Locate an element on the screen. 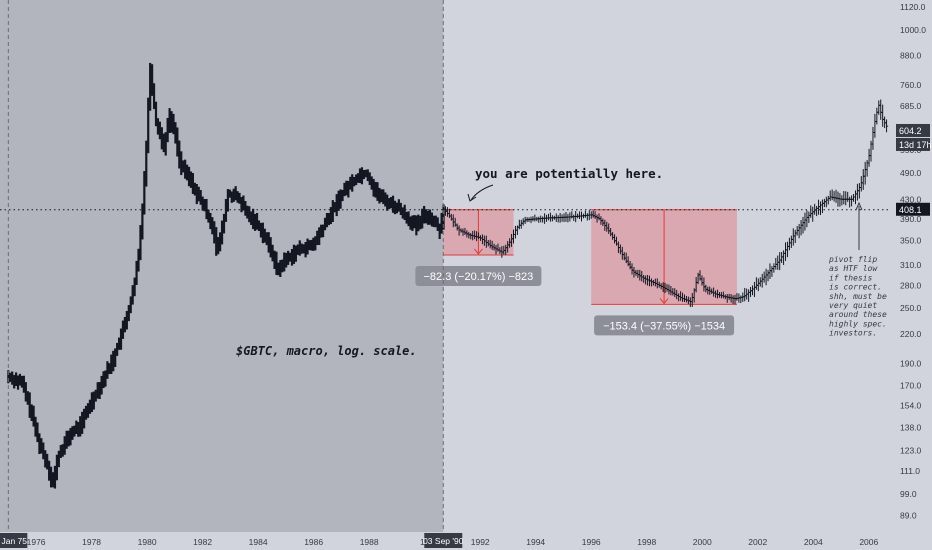  y-tick-label: 1000.0 is located at coordinates (913, 30).